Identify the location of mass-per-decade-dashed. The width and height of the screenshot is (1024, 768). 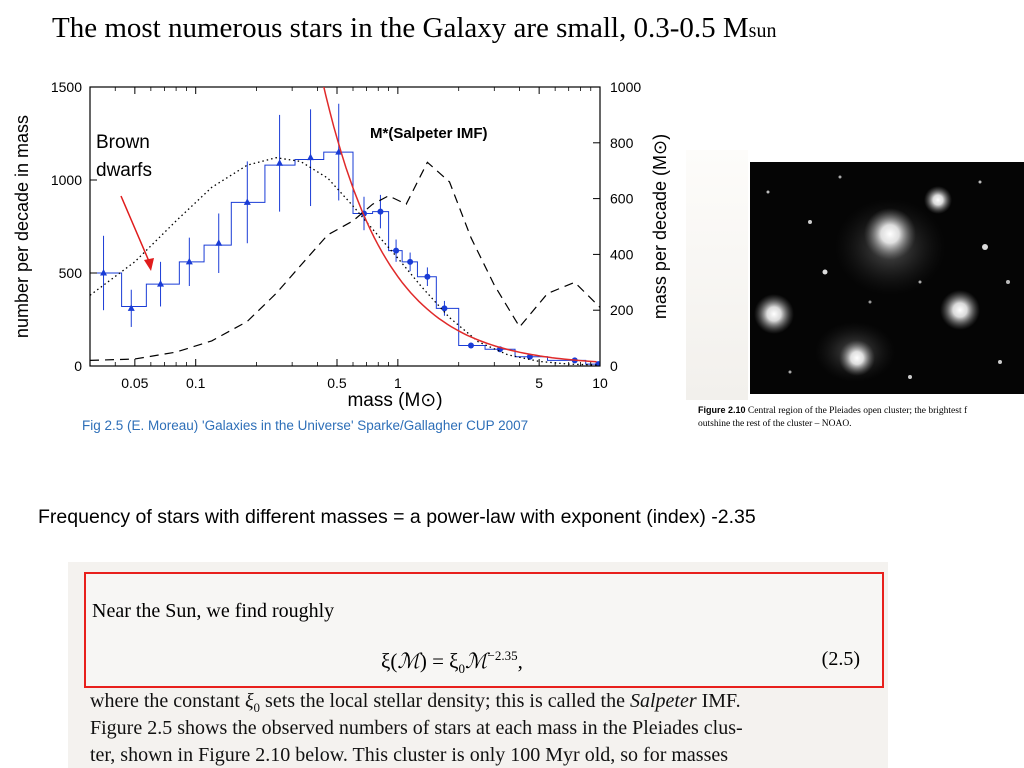
(345, 261).